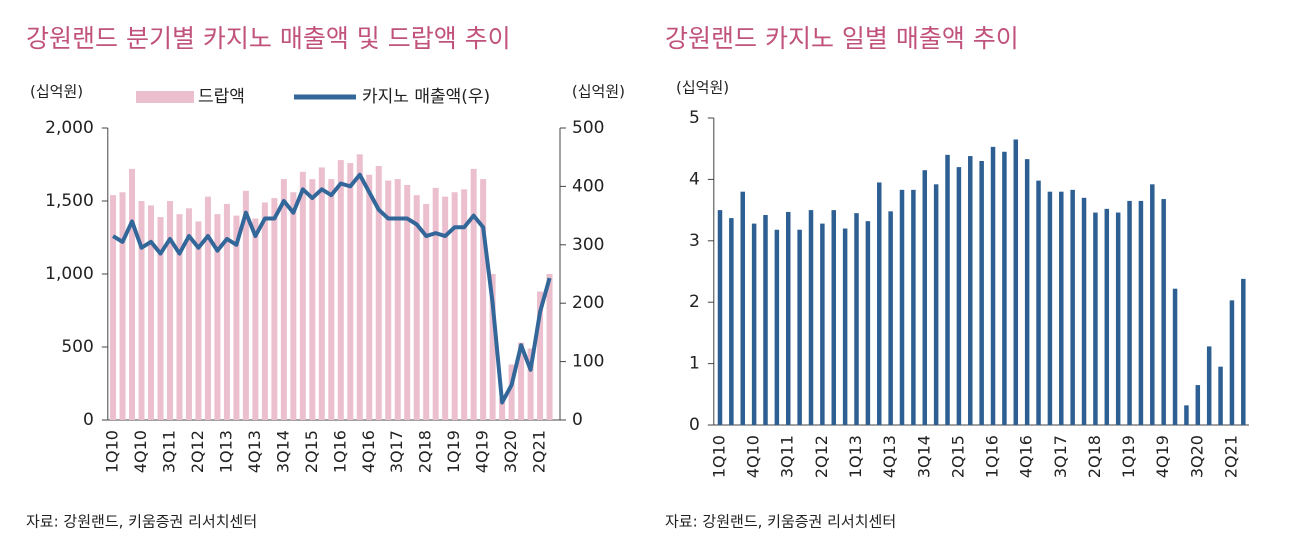 The width and height of the screenshot is (1297, 553). Describe the element at coordinates (694, 425) in the screenshot. I see `y-tick-label: 0` at that location.